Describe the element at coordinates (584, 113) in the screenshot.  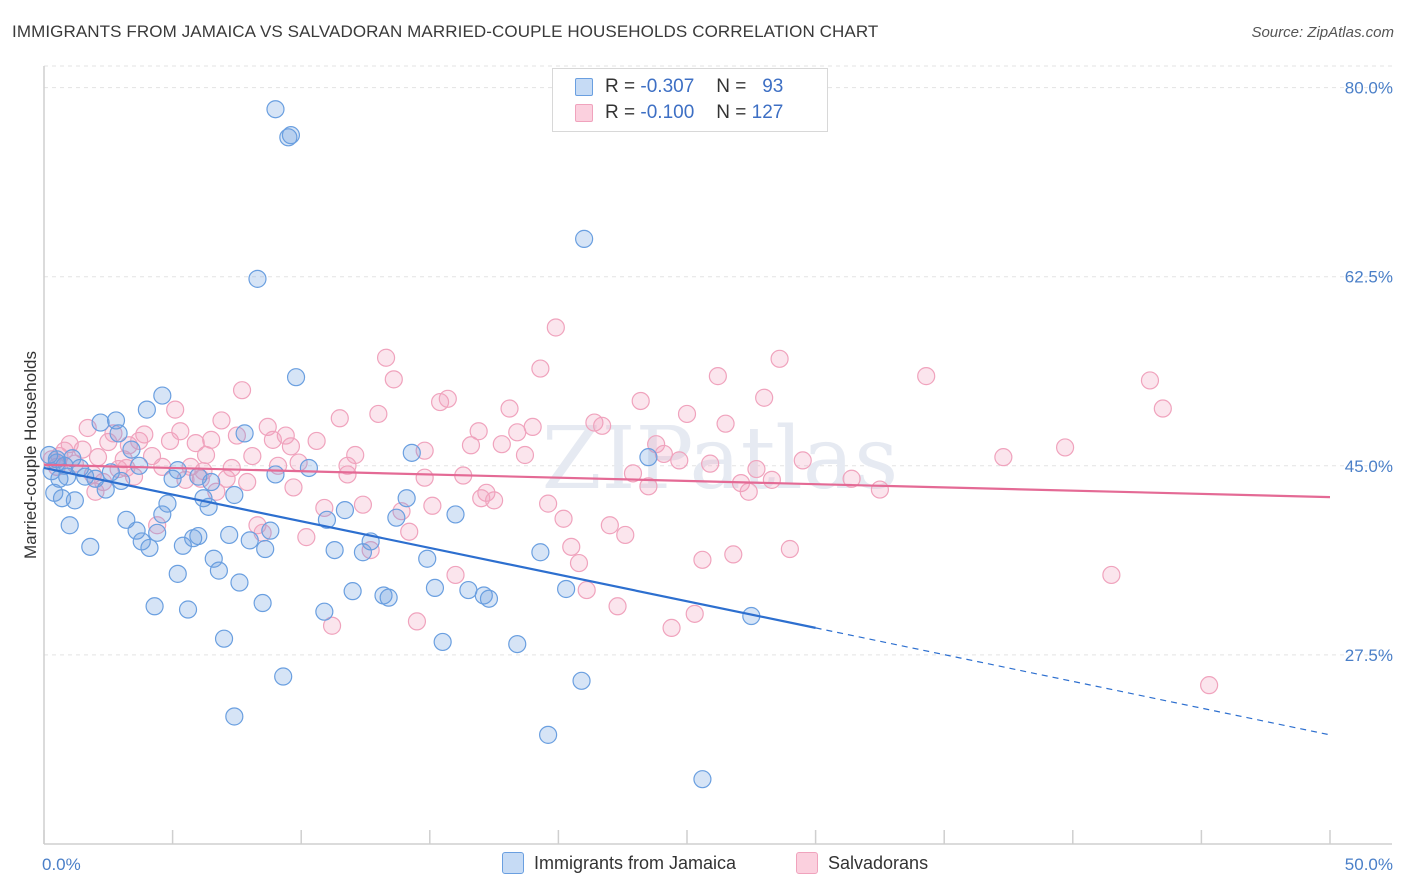
I see `salvadorans-swatch` at that location.